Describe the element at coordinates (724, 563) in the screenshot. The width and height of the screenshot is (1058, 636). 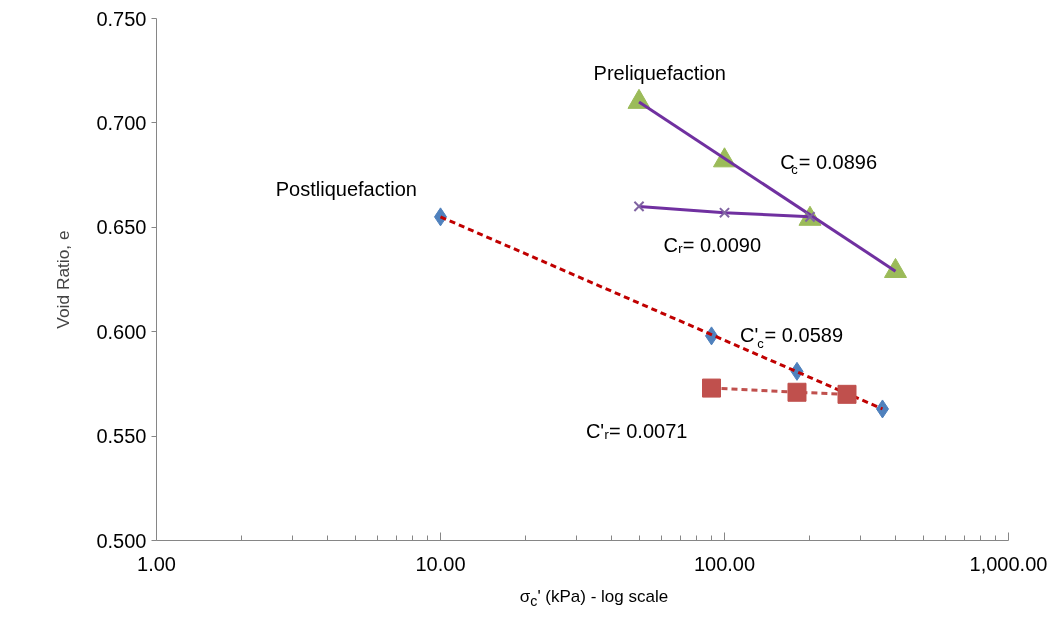
I see `x-tick-label: 100.00` at that location.